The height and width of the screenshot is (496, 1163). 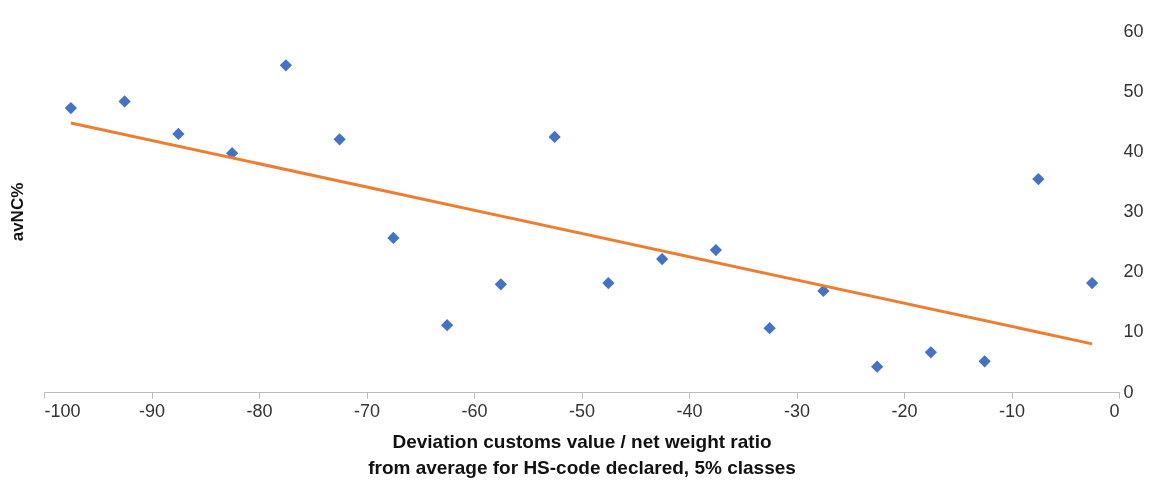 What do you see at coordinates (1133, 30) in the screenshot?
I see `y-tick-label: 60` at bounding box center [1133, 30].